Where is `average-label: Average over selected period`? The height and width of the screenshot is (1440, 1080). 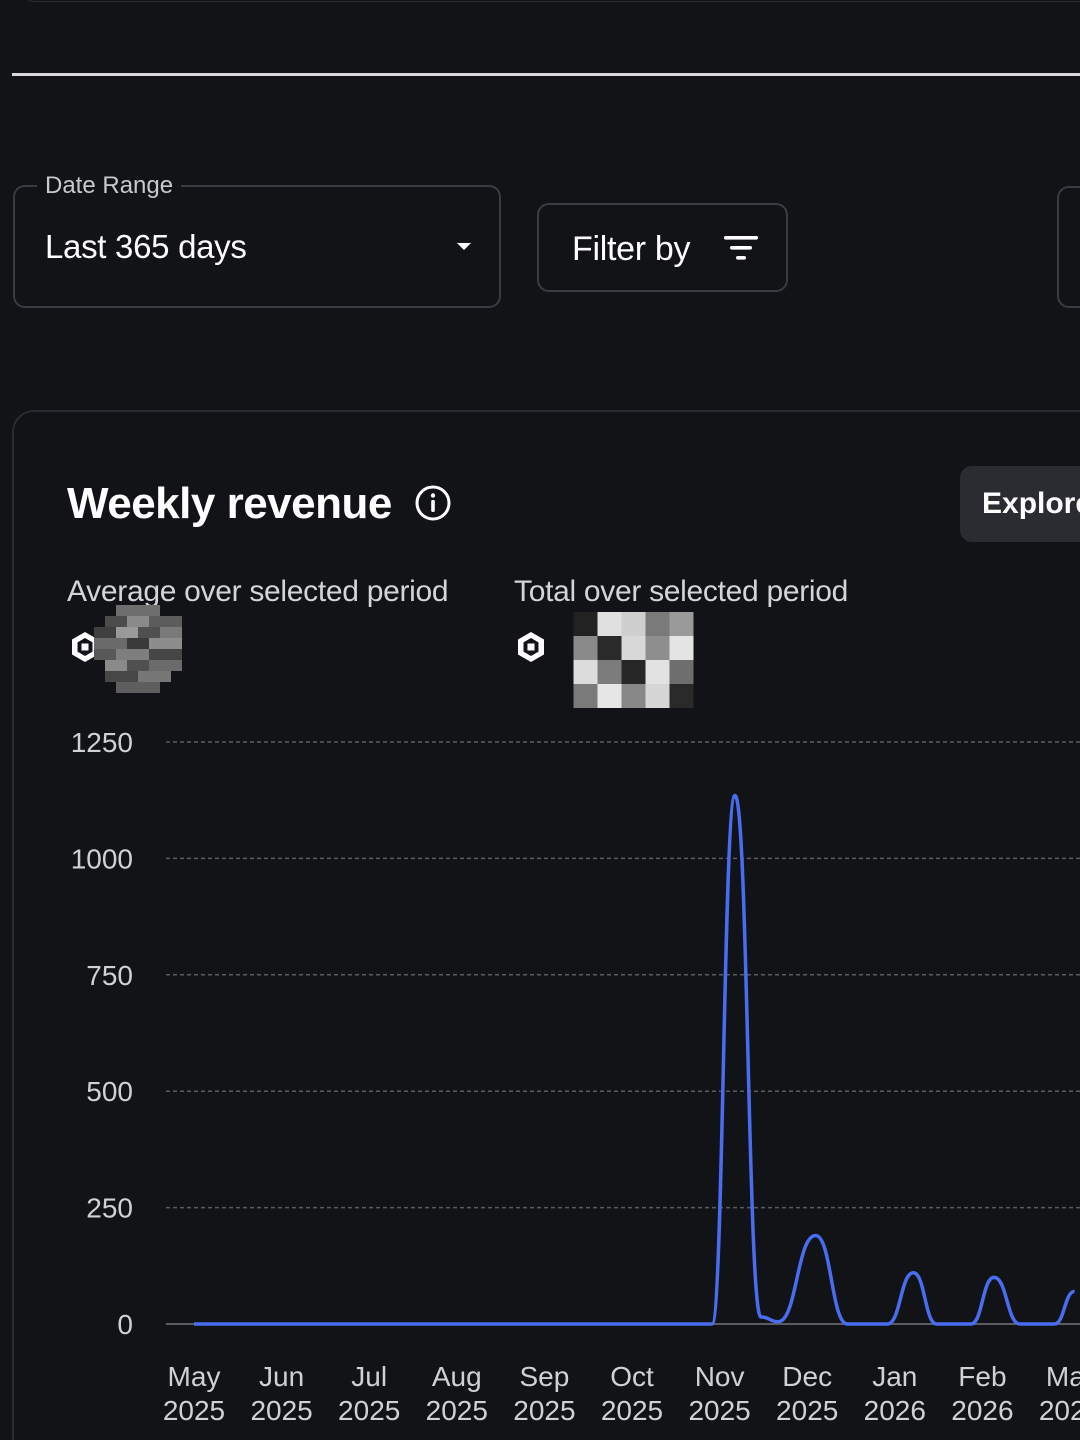 average-label: Average over selected period is located at coordinates (258, 591).